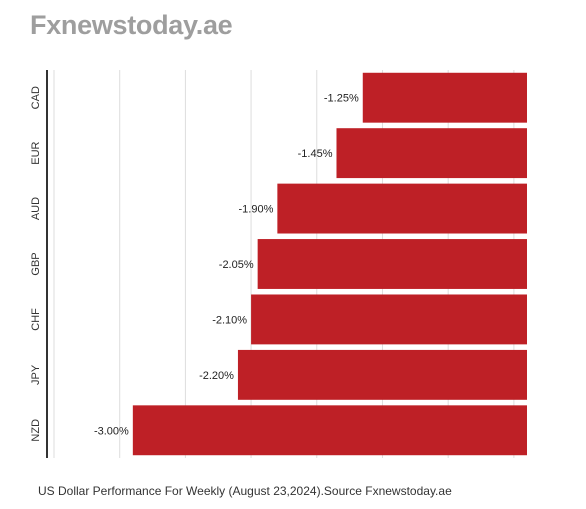  What do you see at coordinates (36, 319) in the screenshot?
I see `tick-label-chf: CHF` at bounding box center [36, 319].